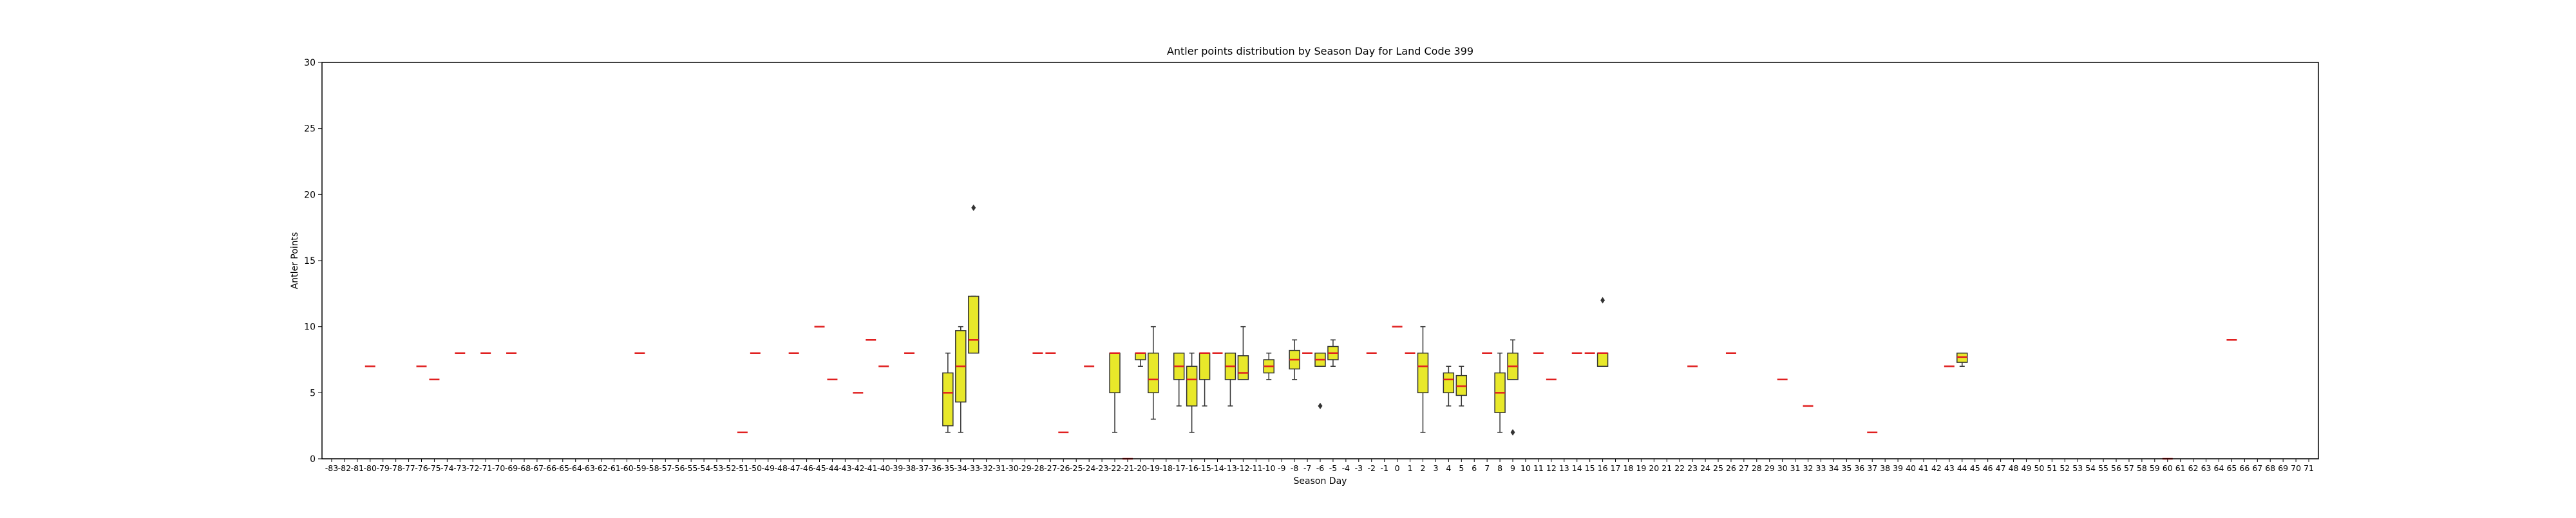 The height and width of the screenshot is (518, 2576). I want to click on x-tick-label: -7, so click(1307, 468).